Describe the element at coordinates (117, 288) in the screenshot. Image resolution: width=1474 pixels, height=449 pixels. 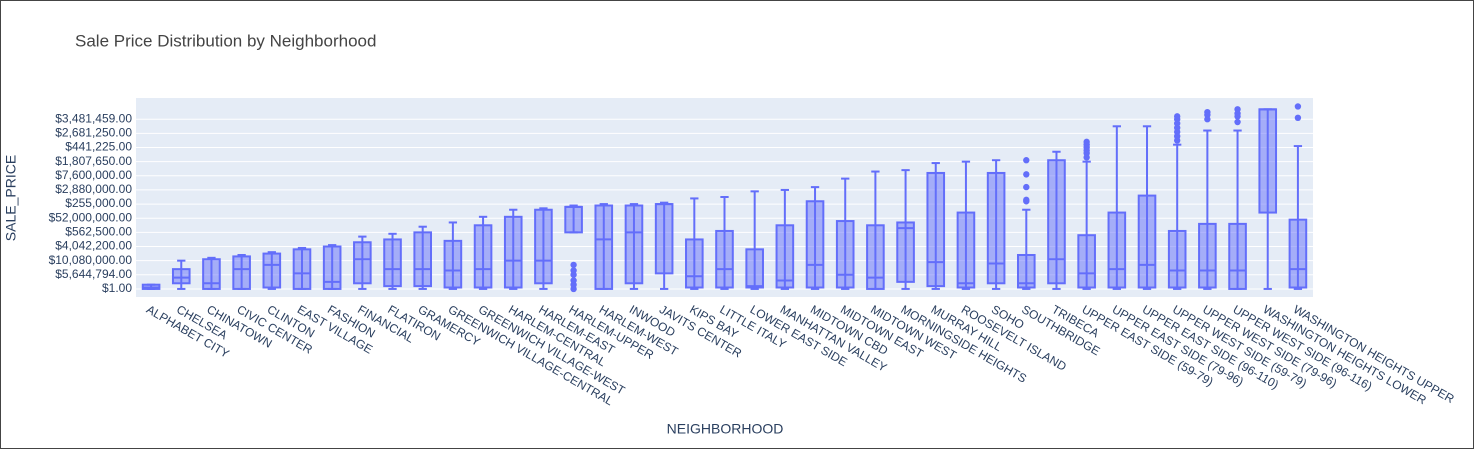
I see `y-tick-label: $1.00` at that location.